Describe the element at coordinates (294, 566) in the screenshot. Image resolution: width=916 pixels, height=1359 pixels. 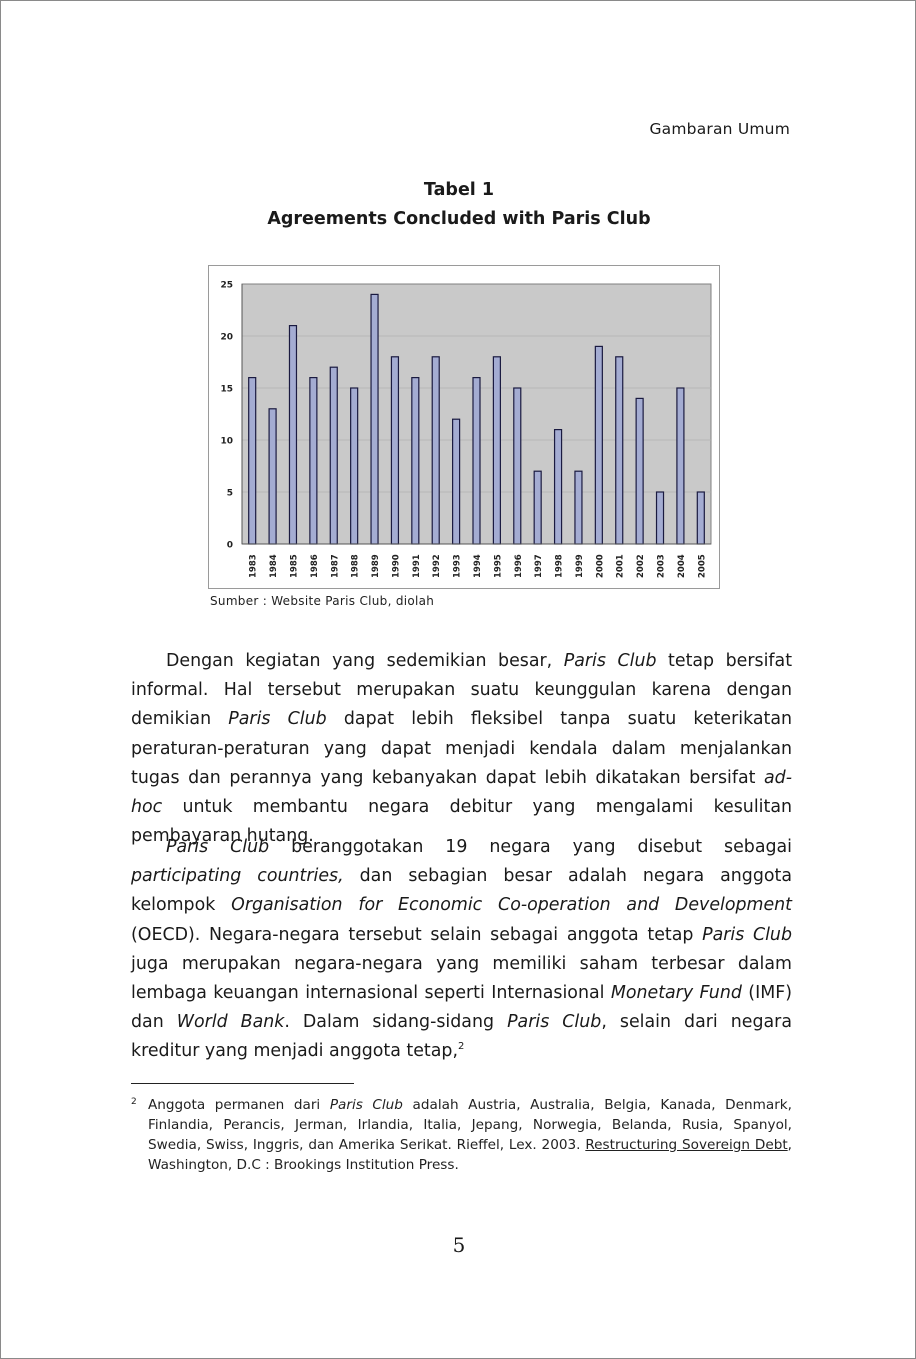
I see `x-tick-label: 1985` at that location.